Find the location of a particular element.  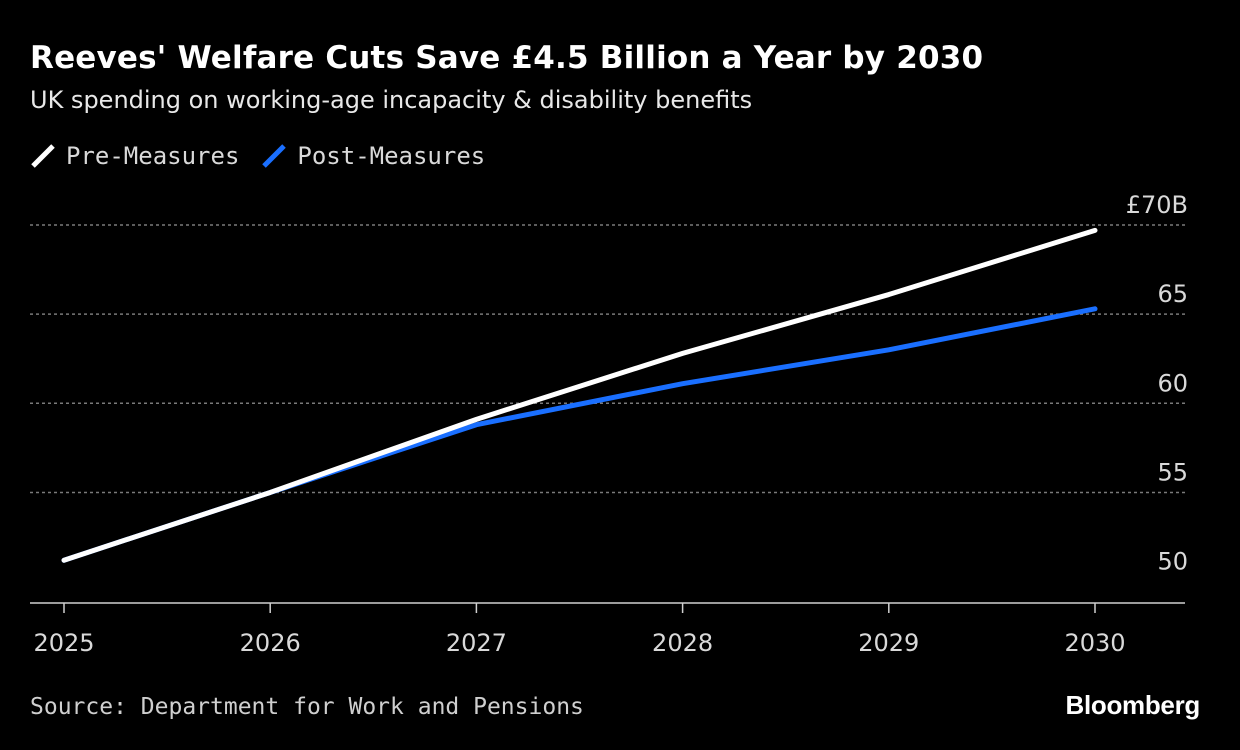

legend-swatch-post-measures is located at coordinates (274, 156).